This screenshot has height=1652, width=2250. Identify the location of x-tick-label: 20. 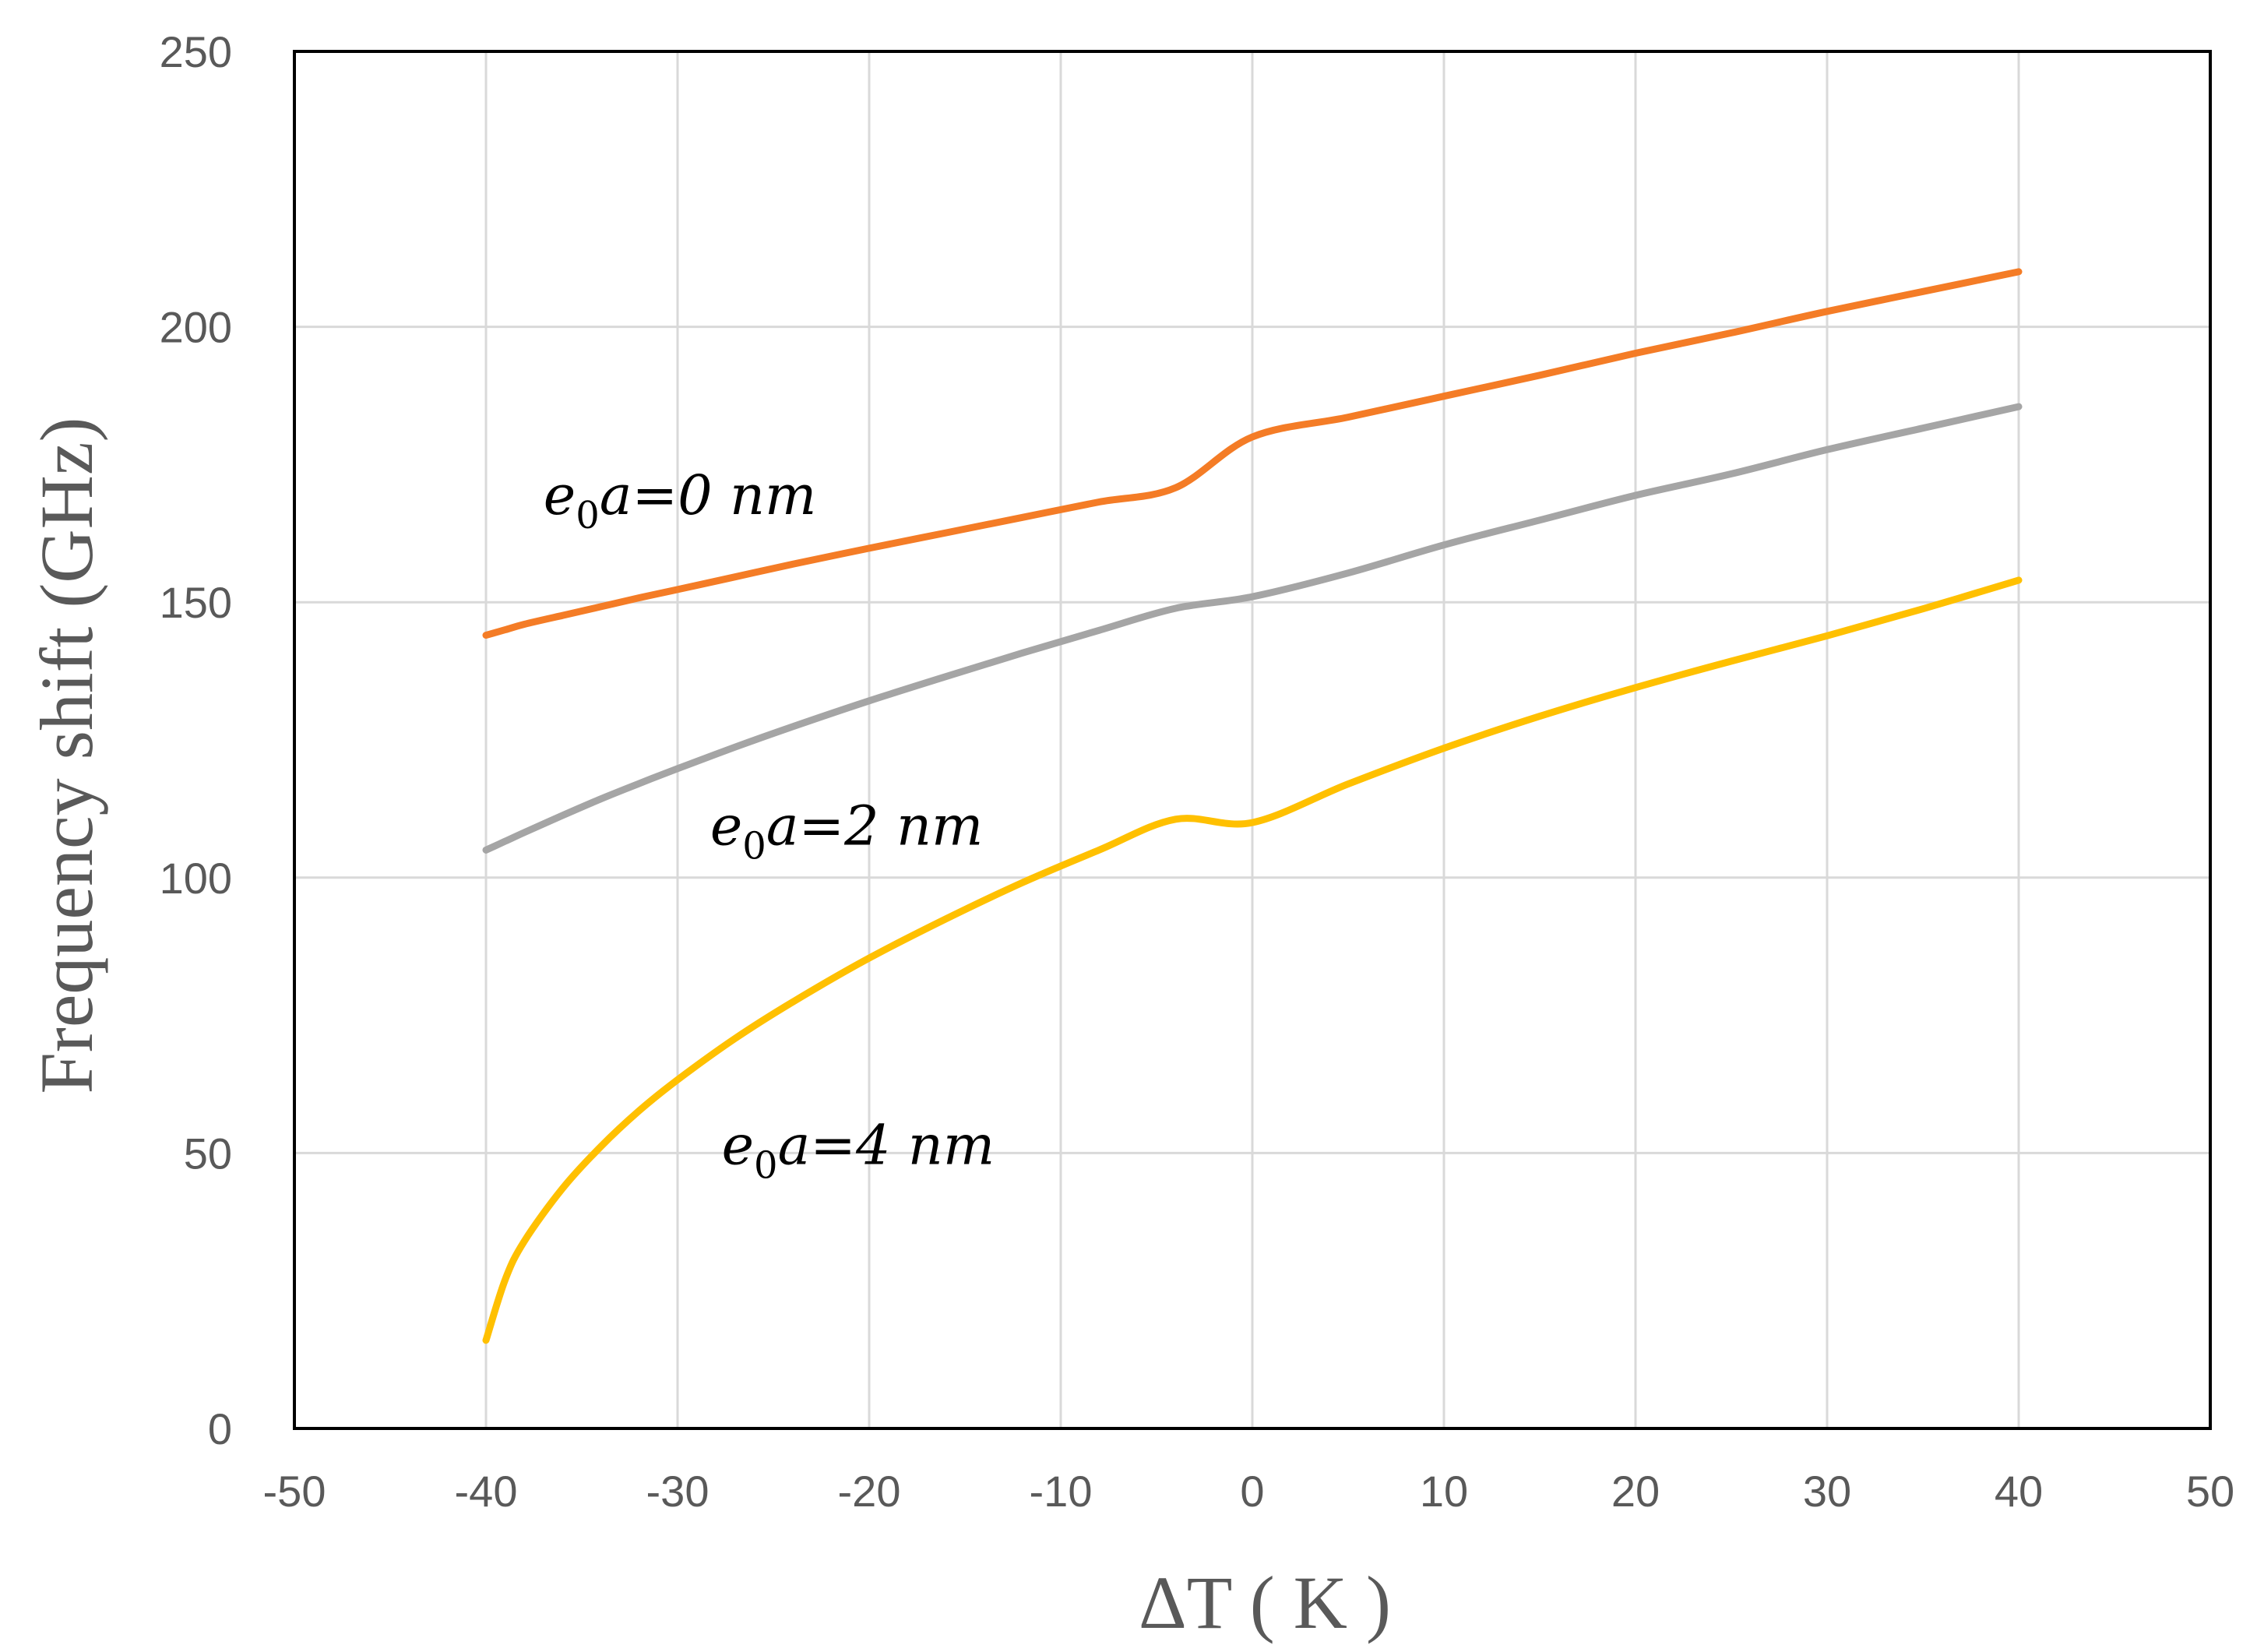
(1635, 1491).